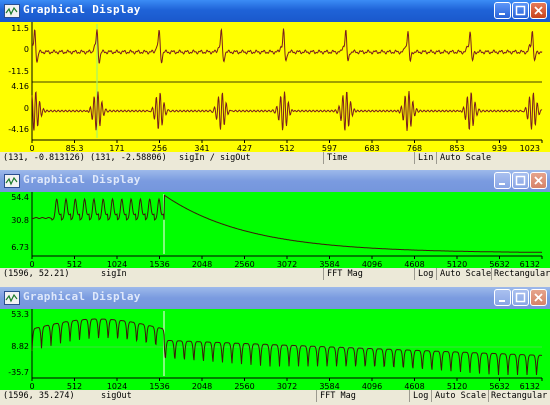  I want to click on y-tick-label: 6.73, so click(20, 247).